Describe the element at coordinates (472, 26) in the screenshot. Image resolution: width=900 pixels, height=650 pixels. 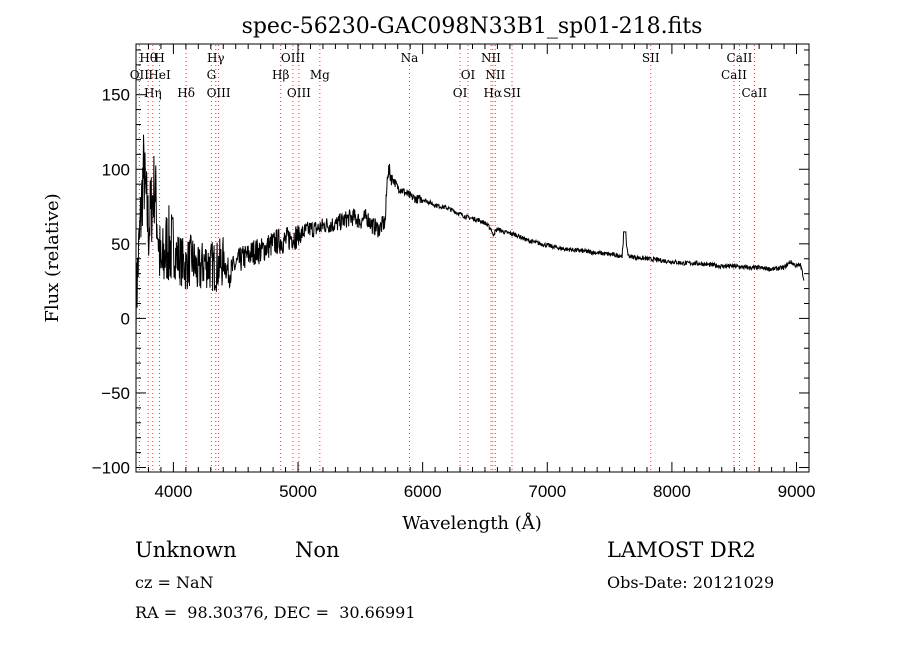
I see `chart-title: spec-56230-GAC098N33B1_sp01-218.fits` at that location.